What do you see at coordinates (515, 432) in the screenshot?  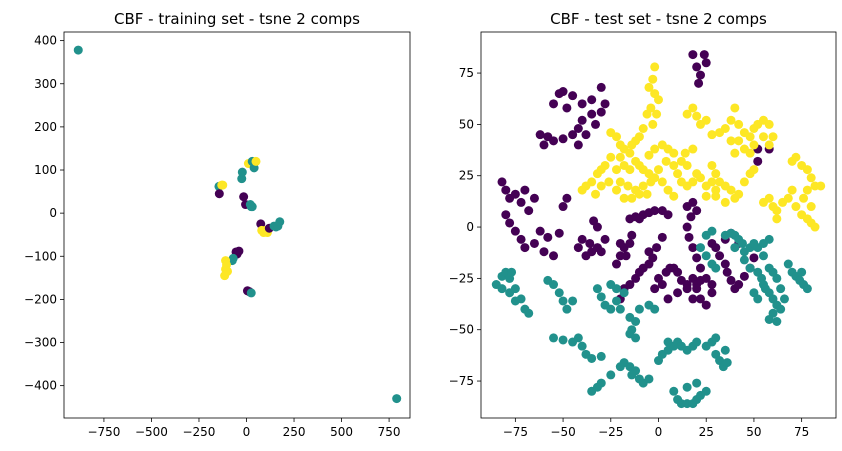 I see `x-tick-label: −75` at bounding box center [515, 432].